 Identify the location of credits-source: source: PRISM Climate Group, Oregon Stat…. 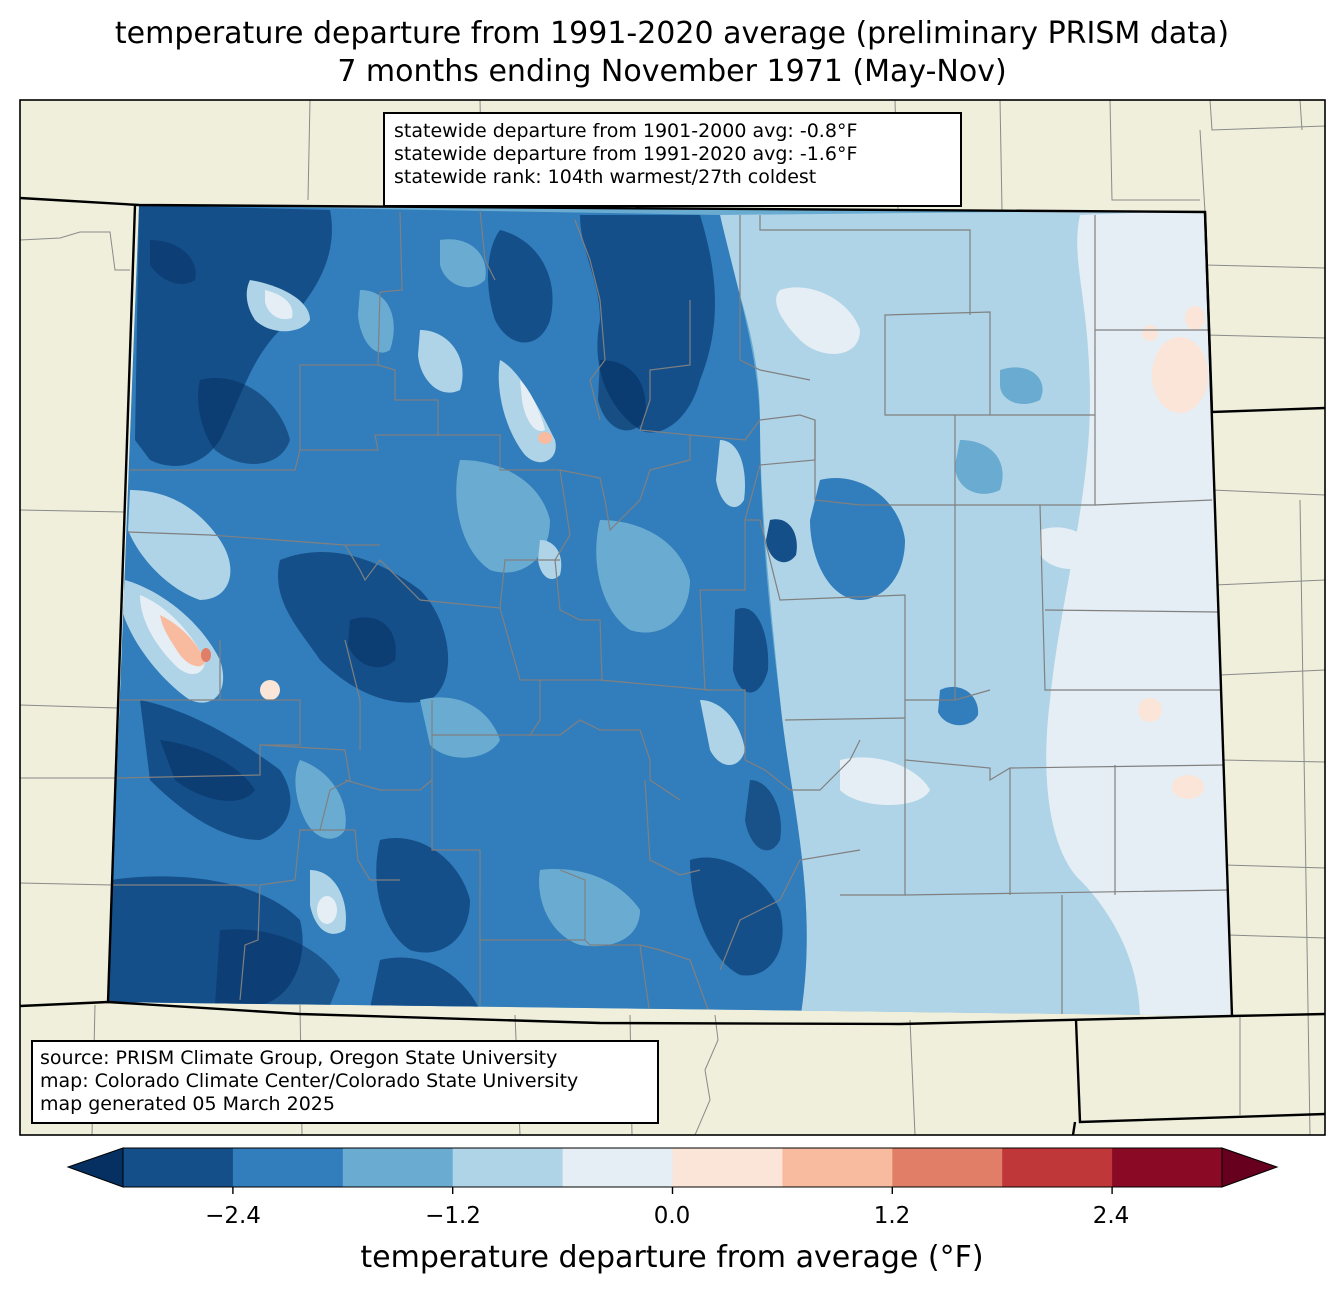
(299, 1058).